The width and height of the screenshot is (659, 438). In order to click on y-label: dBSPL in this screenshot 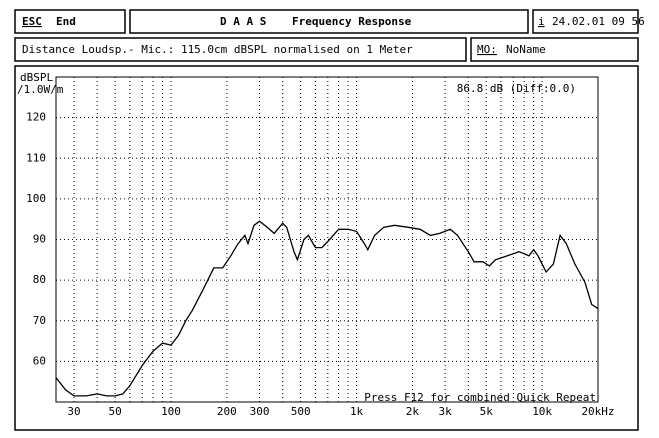, I will do `click(36, 77)`.